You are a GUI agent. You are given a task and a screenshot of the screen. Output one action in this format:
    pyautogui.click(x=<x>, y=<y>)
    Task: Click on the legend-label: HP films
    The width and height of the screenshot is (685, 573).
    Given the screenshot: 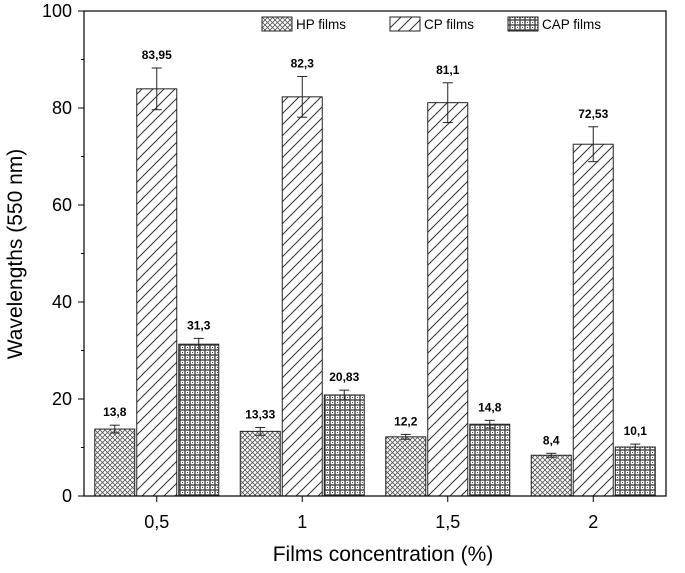 What is the action you would take?
    pyautogui.click(x=321, y=24)
    